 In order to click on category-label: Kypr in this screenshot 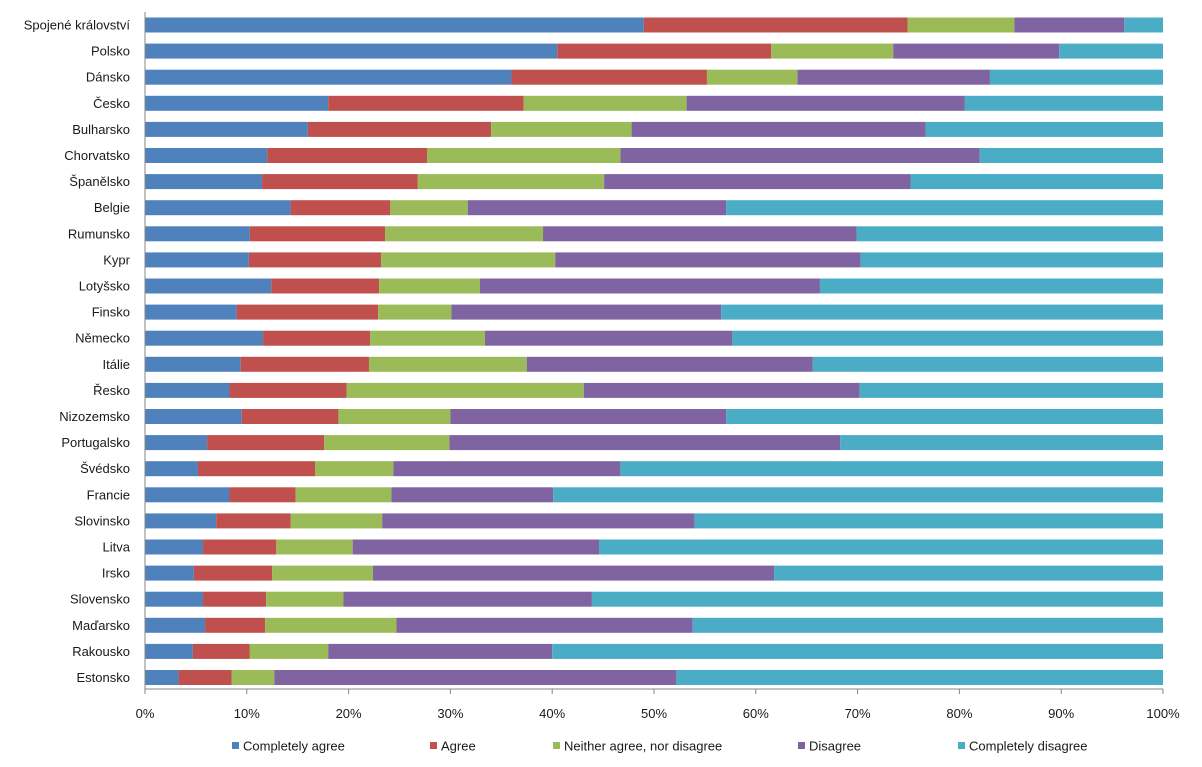, I will do `click(116, 259)`.